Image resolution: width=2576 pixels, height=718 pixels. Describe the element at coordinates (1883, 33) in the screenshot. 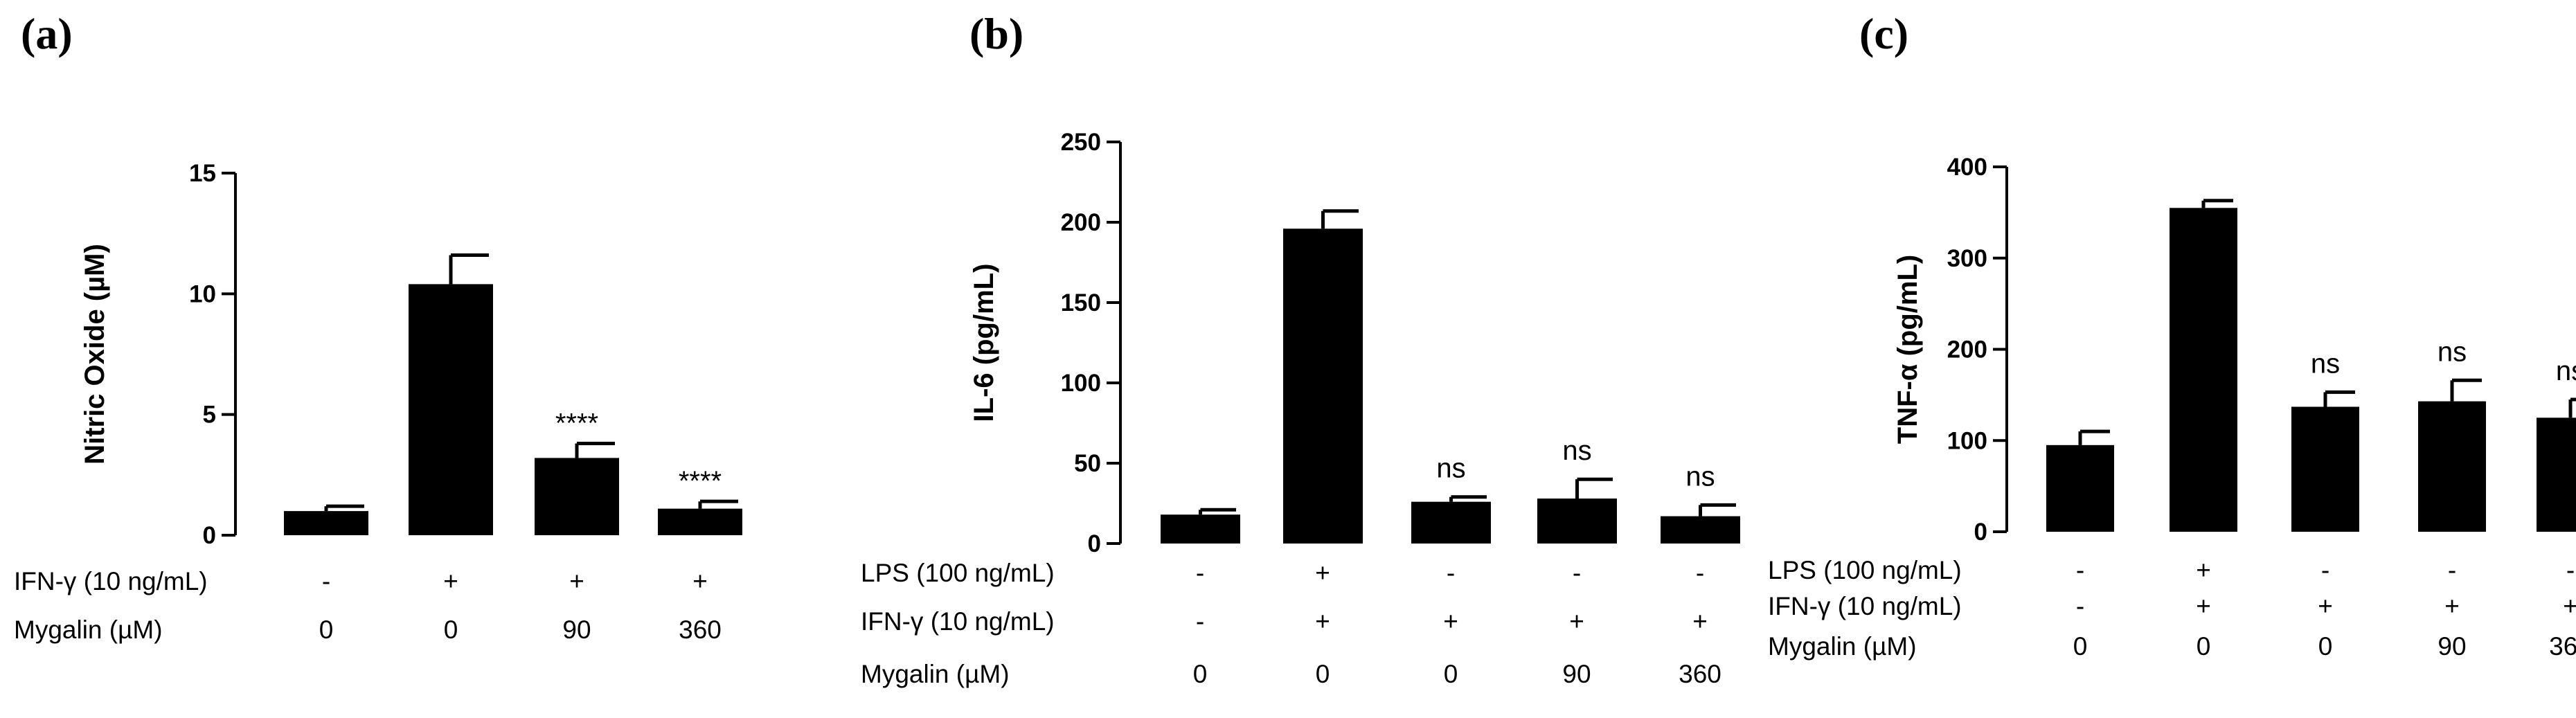

I see `panel-label: (c)` at that location.